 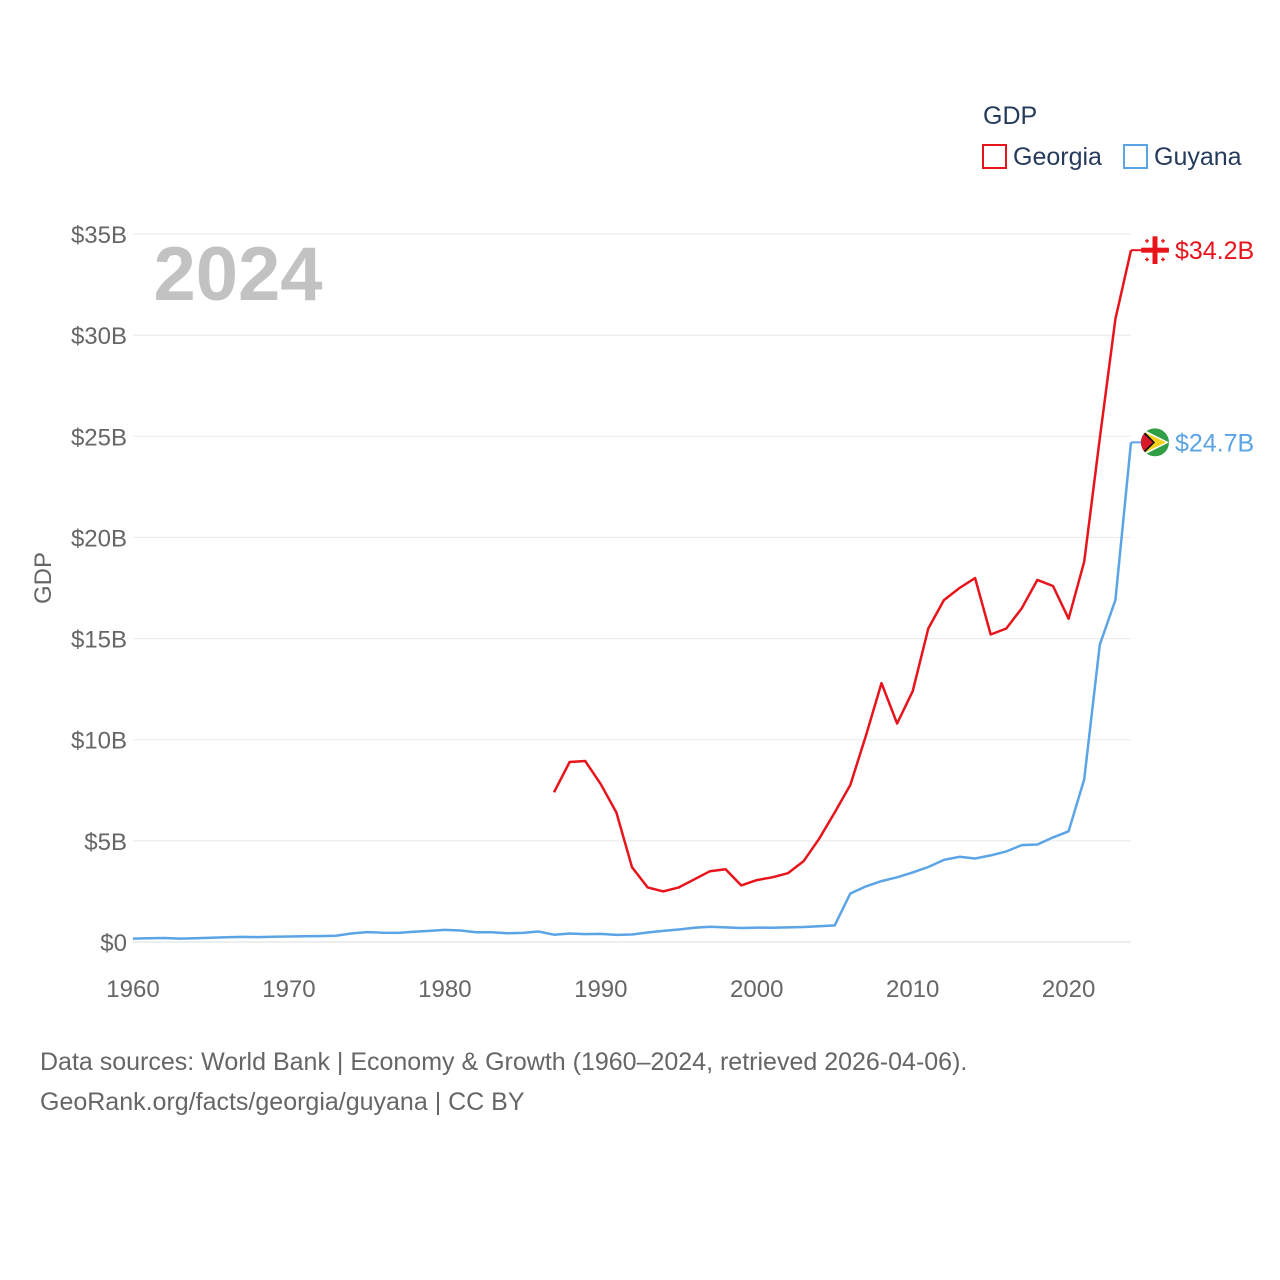 What do you see at coordinates (99, 437) in the screenshot?
I see `y-tick-label: $25B` at bounding box center [99, 437].